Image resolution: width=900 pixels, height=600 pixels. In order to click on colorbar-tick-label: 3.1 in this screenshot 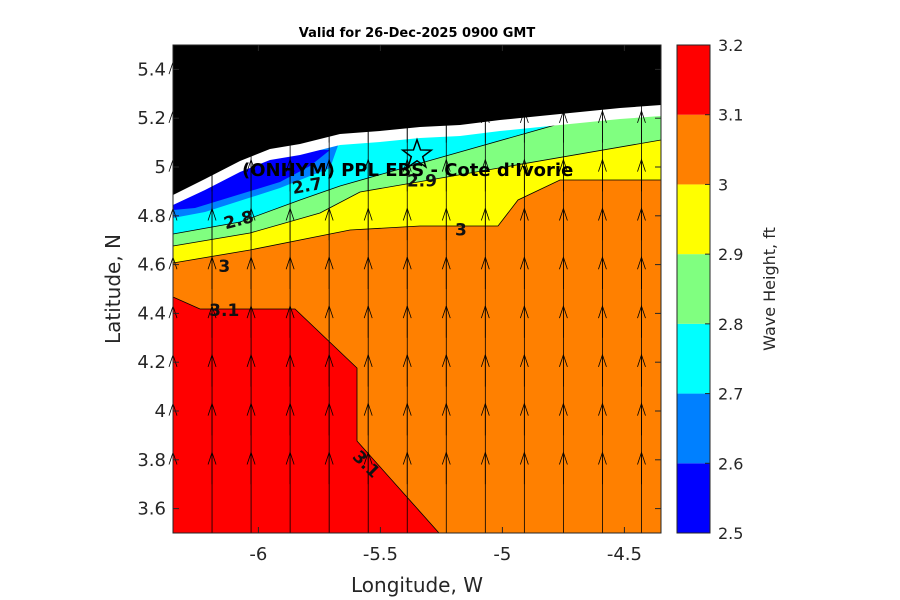, I will do `click(730, 115)`.